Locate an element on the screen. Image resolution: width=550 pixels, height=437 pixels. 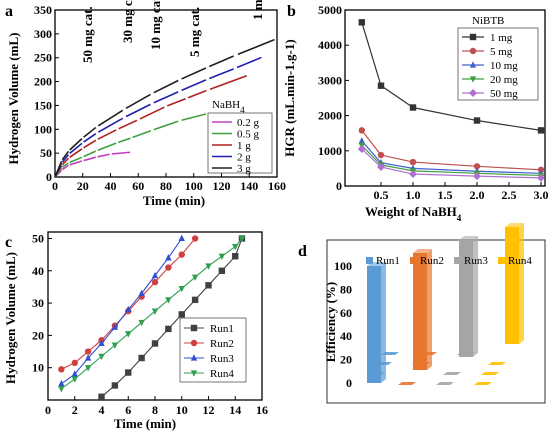
panel-d-bar-side is located at coordinates (521, 283).